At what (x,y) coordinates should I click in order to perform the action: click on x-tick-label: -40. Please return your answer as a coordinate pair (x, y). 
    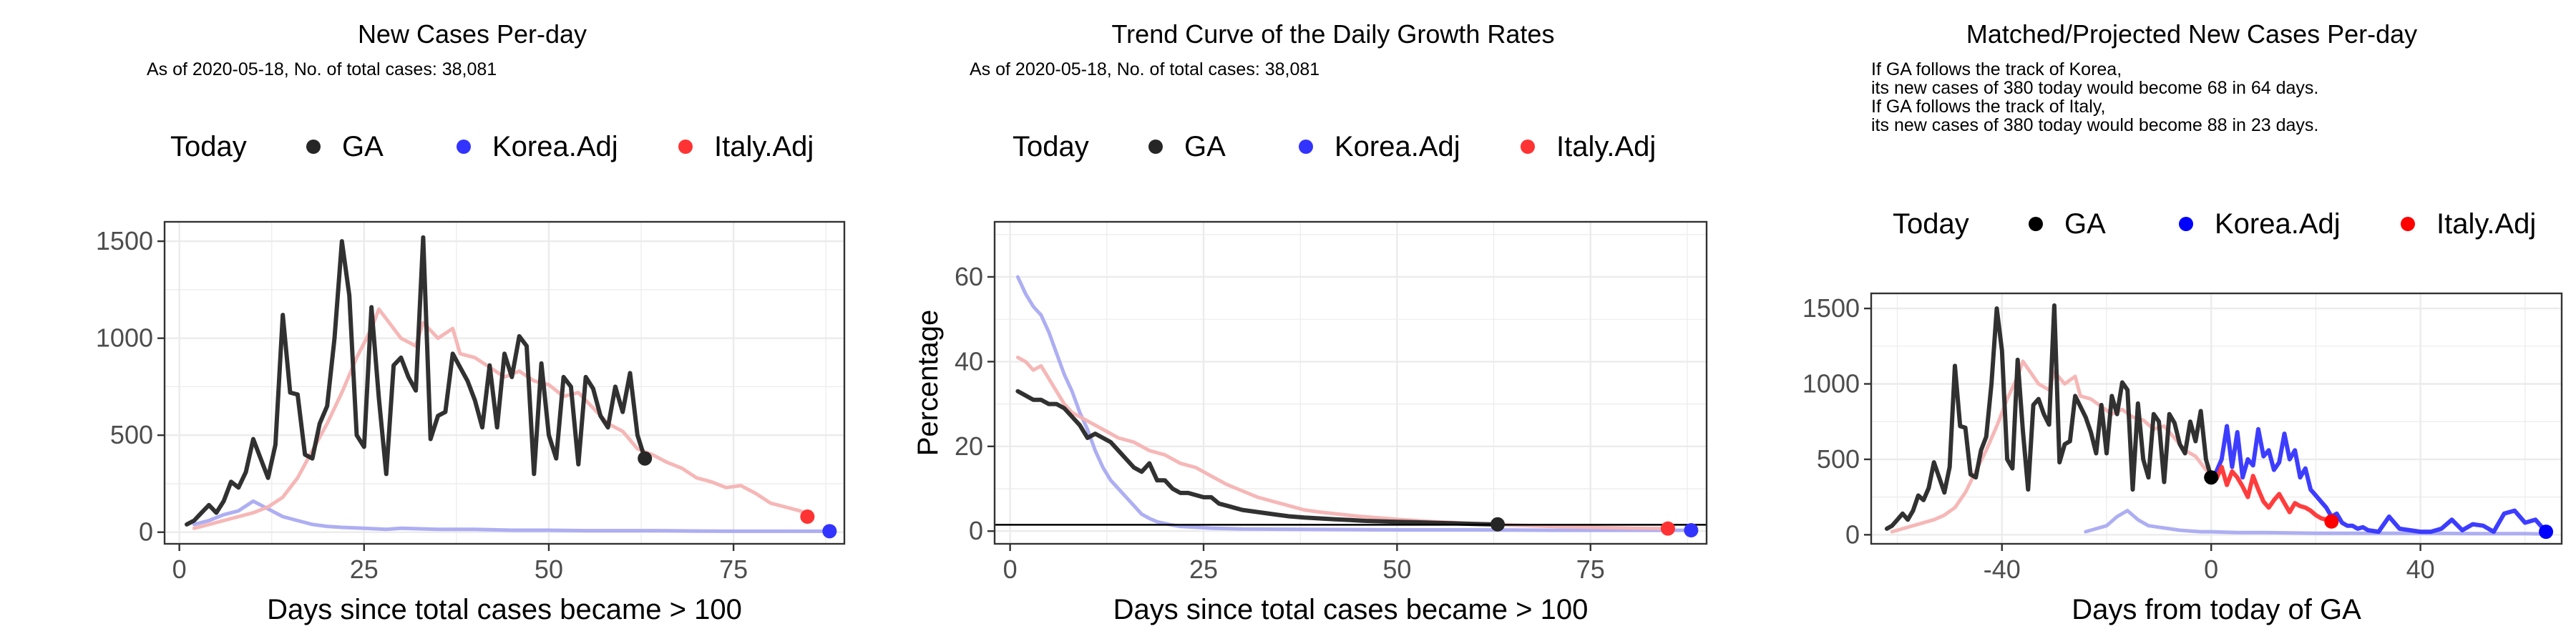
    Looking at the image, I should click on (2002, 569).